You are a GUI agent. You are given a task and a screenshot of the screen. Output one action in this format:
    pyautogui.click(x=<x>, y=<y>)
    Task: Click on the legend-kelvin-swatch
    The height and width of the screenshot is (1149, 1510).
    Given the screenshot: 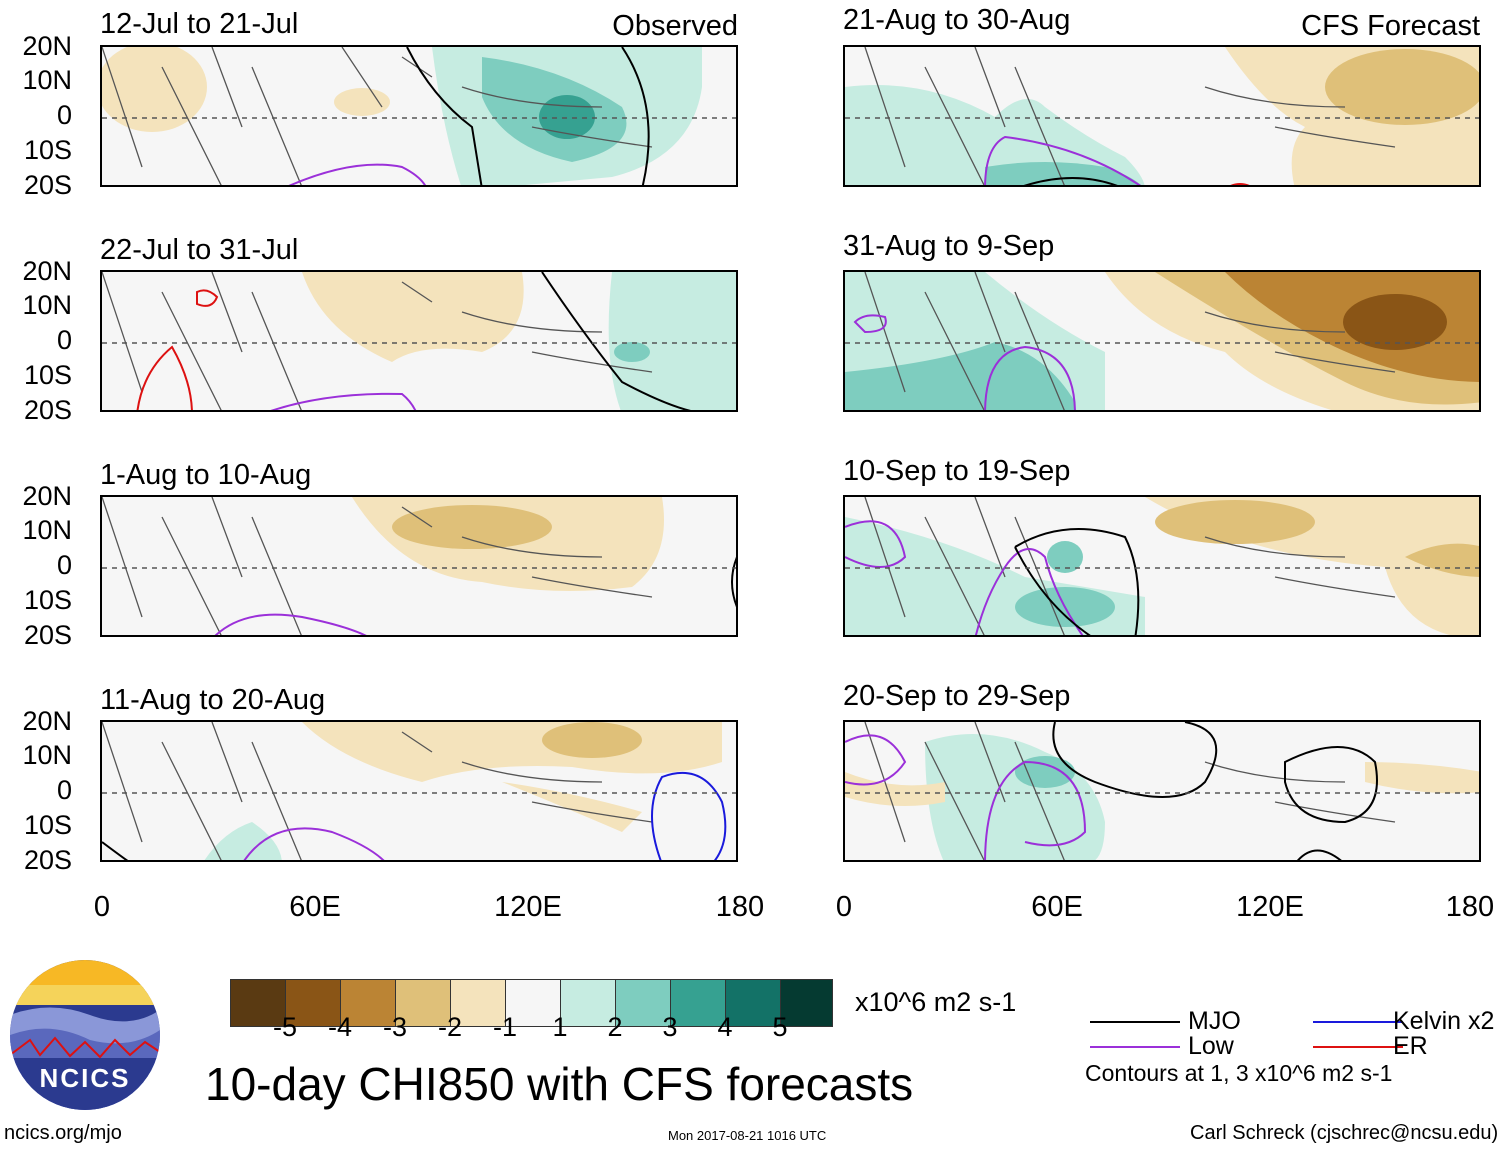 What is the action you would take?
    pyautogui.click(x=1358, y=1022)
    